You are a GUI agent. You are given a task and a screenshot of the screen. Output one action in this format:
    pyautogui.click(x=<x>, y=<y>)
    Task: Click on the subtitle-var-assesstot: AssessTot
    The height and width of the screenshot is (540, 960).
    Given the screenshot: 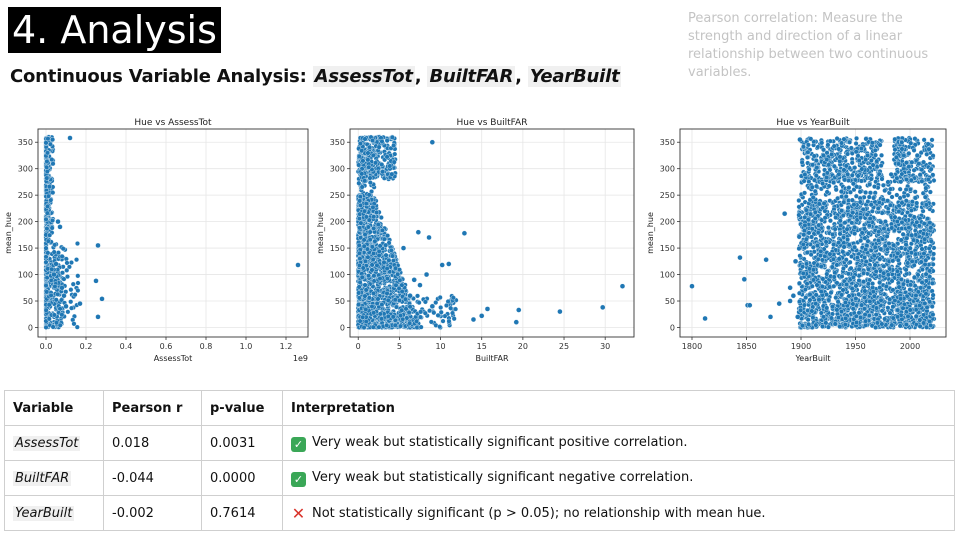 What is the action you would take?
    pyautogui.click(x=363, y=76)
    